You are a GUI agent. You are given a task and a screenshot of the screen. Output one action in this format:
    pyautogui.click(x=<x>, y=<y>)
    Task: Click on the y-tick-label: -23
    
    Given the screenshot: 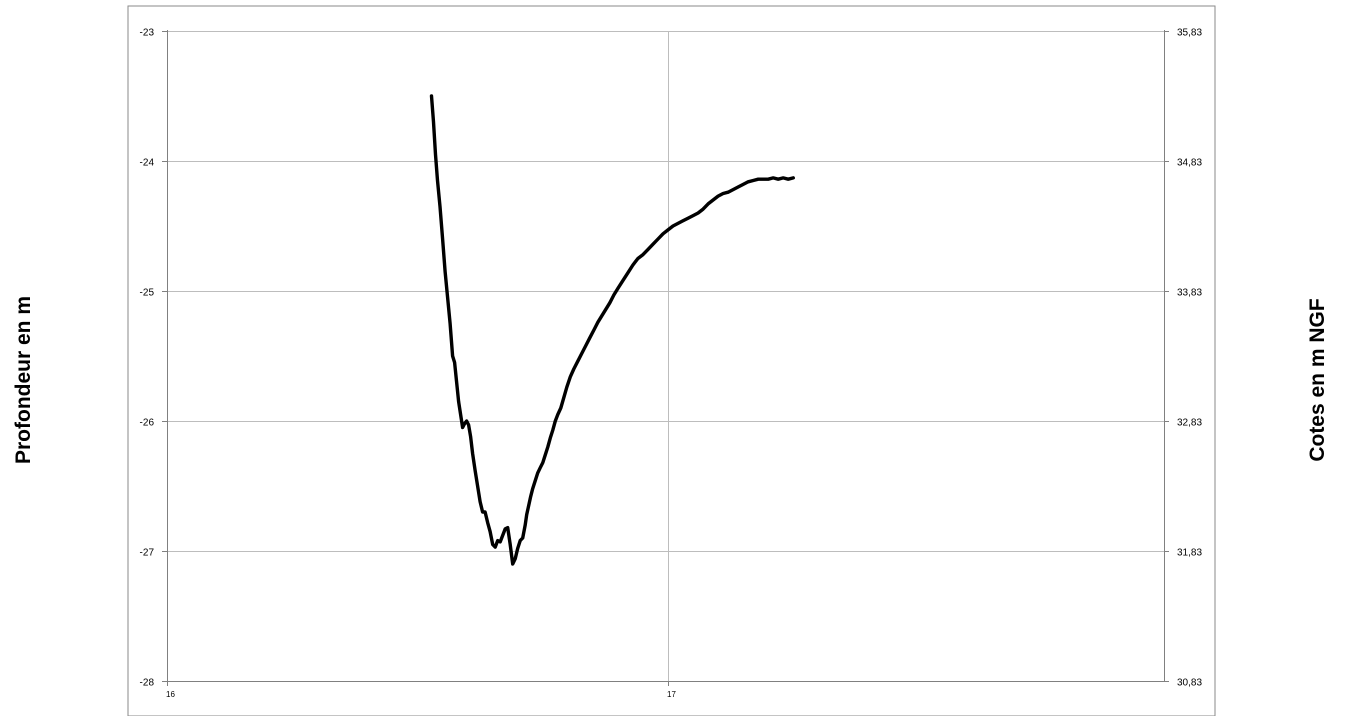 What is the action you would take?
    pyautogui.click(x=147, y=33)
    